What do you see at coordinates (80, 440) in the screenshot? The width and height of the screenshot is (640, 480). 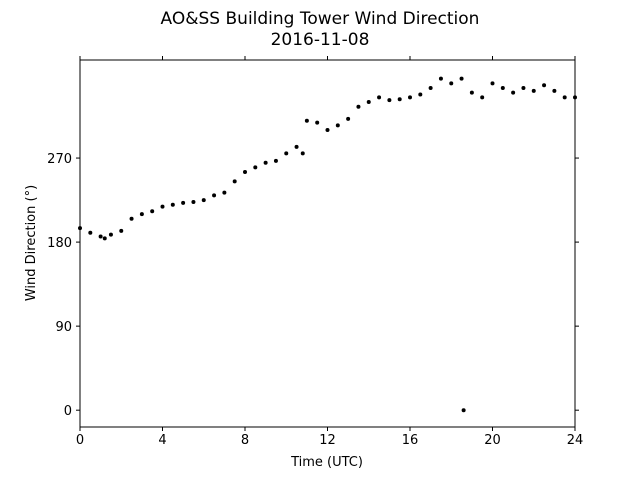 I see `x-tick-label: 0` at bounding box center [80, 440].